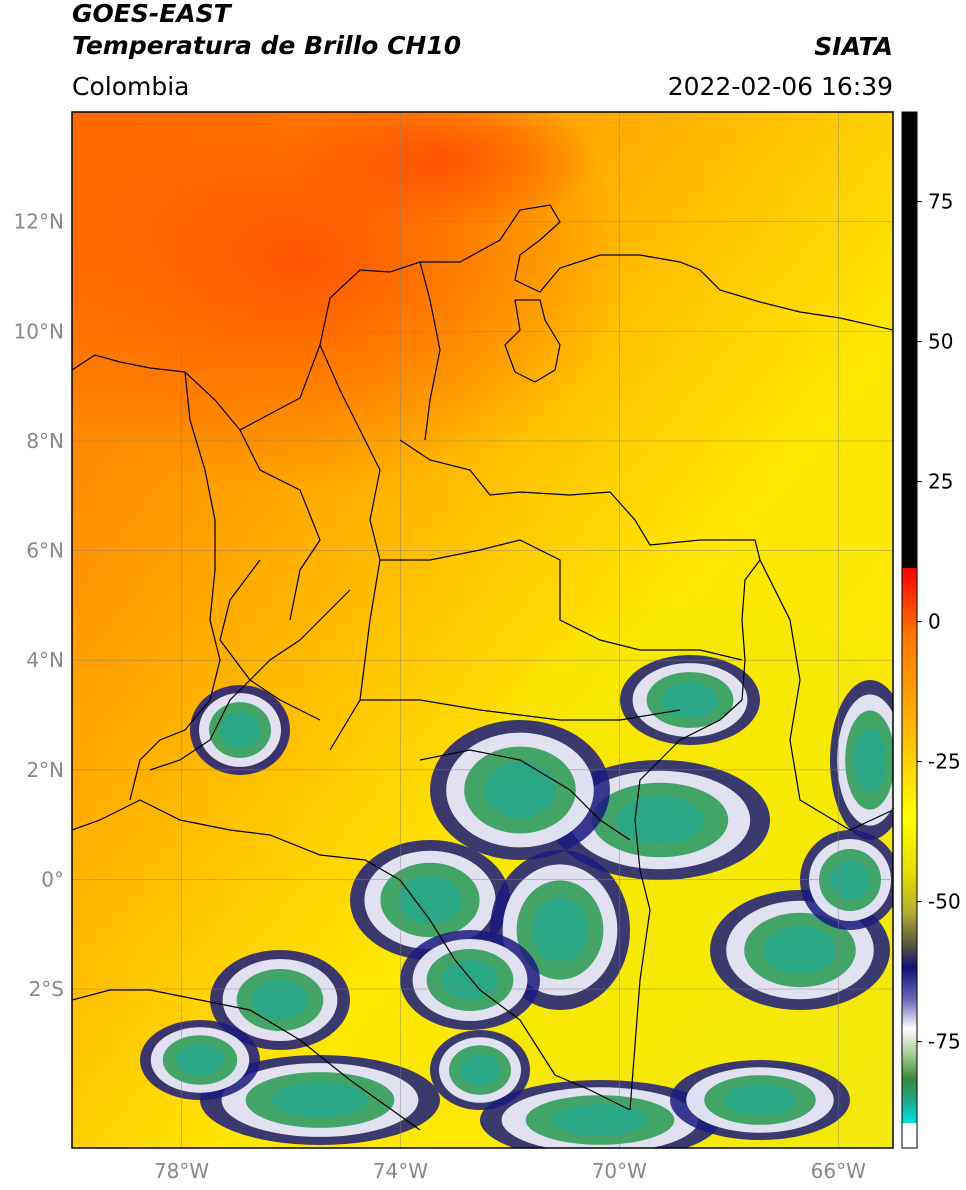 The image size is (966, 1190). I want to click on colombia-venezuela-border, so click(580, 570).